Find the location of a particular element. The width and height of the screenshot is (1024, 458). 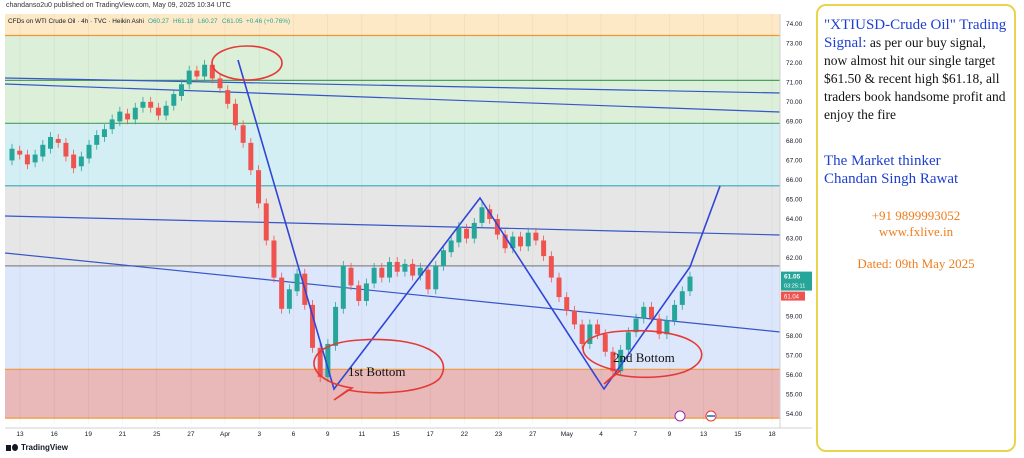

second-bottom-callout is located at coordinates (642, 357).